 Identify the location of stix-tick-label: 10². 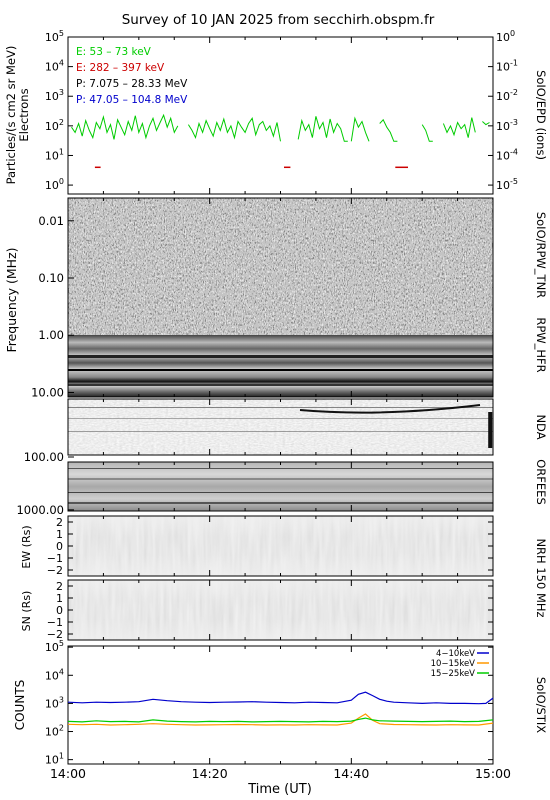
(54, 731).